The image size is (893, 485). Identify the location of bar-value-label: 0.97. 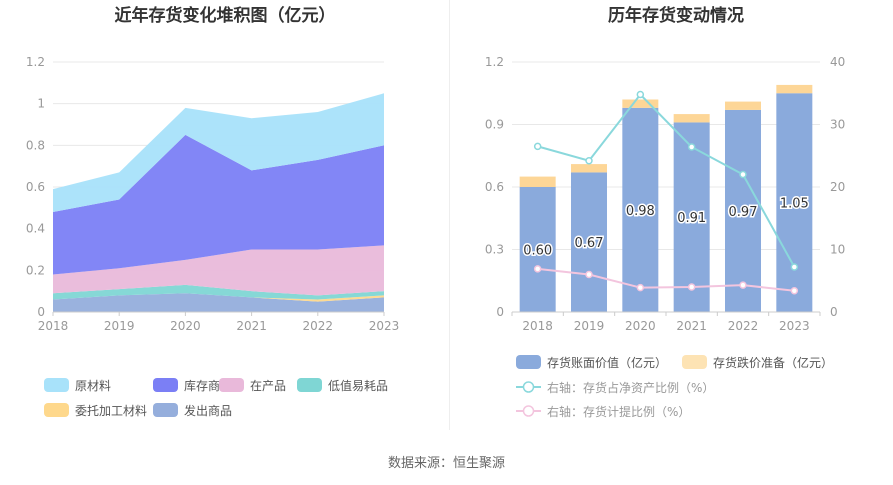
(743, 212).